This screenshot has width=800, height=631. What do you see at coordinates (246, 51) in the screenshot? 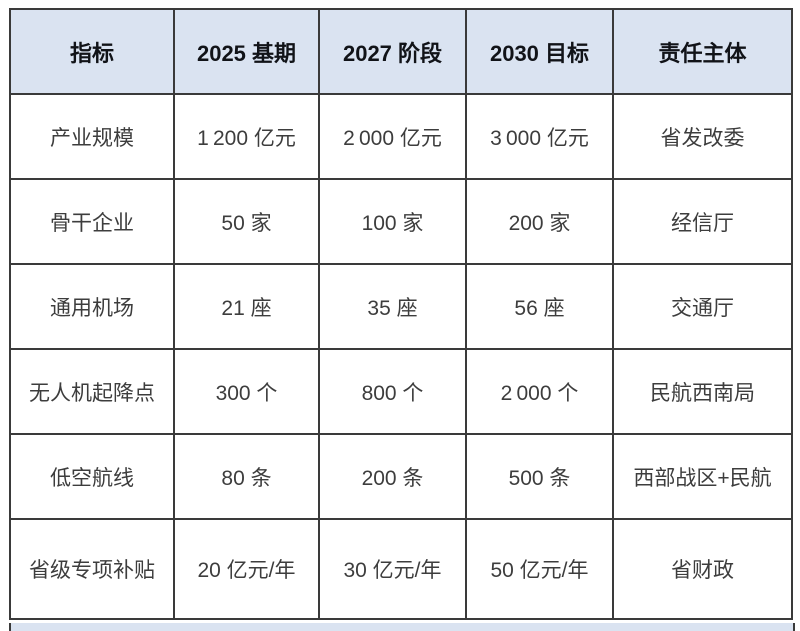
I see `header-cell-2025-base: 2025 基期` at bounding box center [246, 51].